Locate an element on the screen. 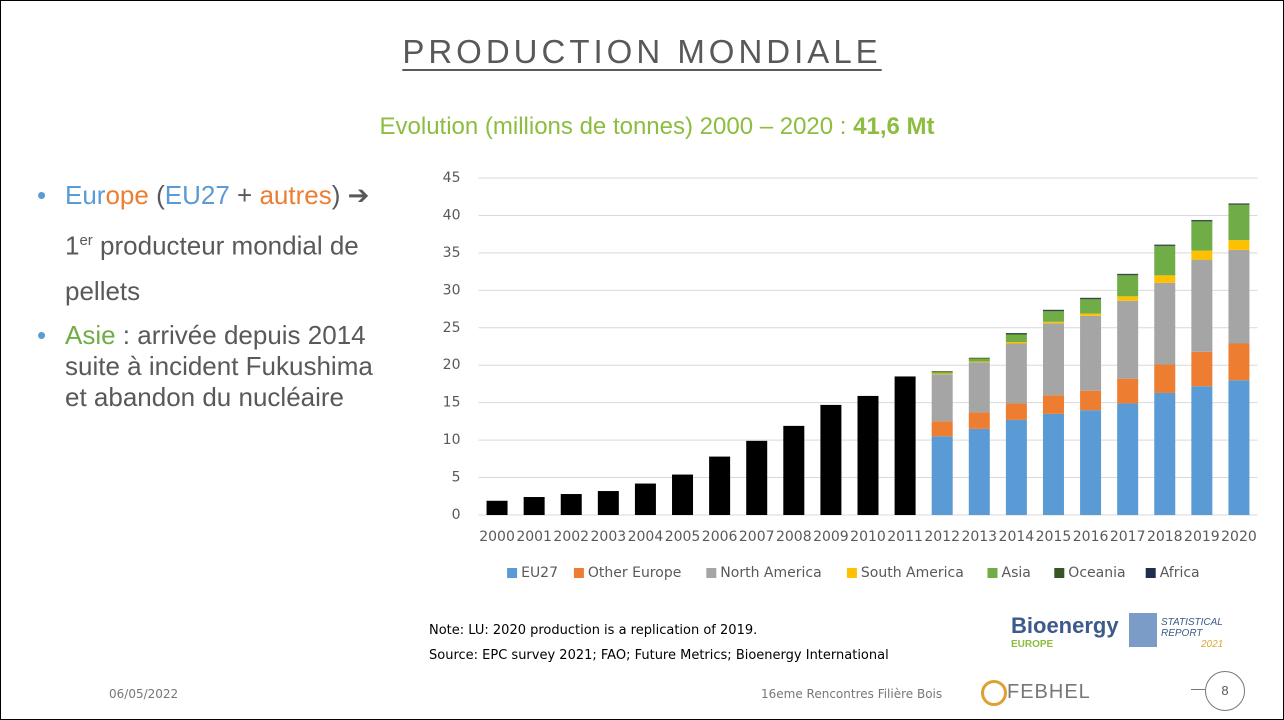 The width and height of the screenshot is (1284, 720). x-tick-label: 2008 is located at coordinates (794, 537).